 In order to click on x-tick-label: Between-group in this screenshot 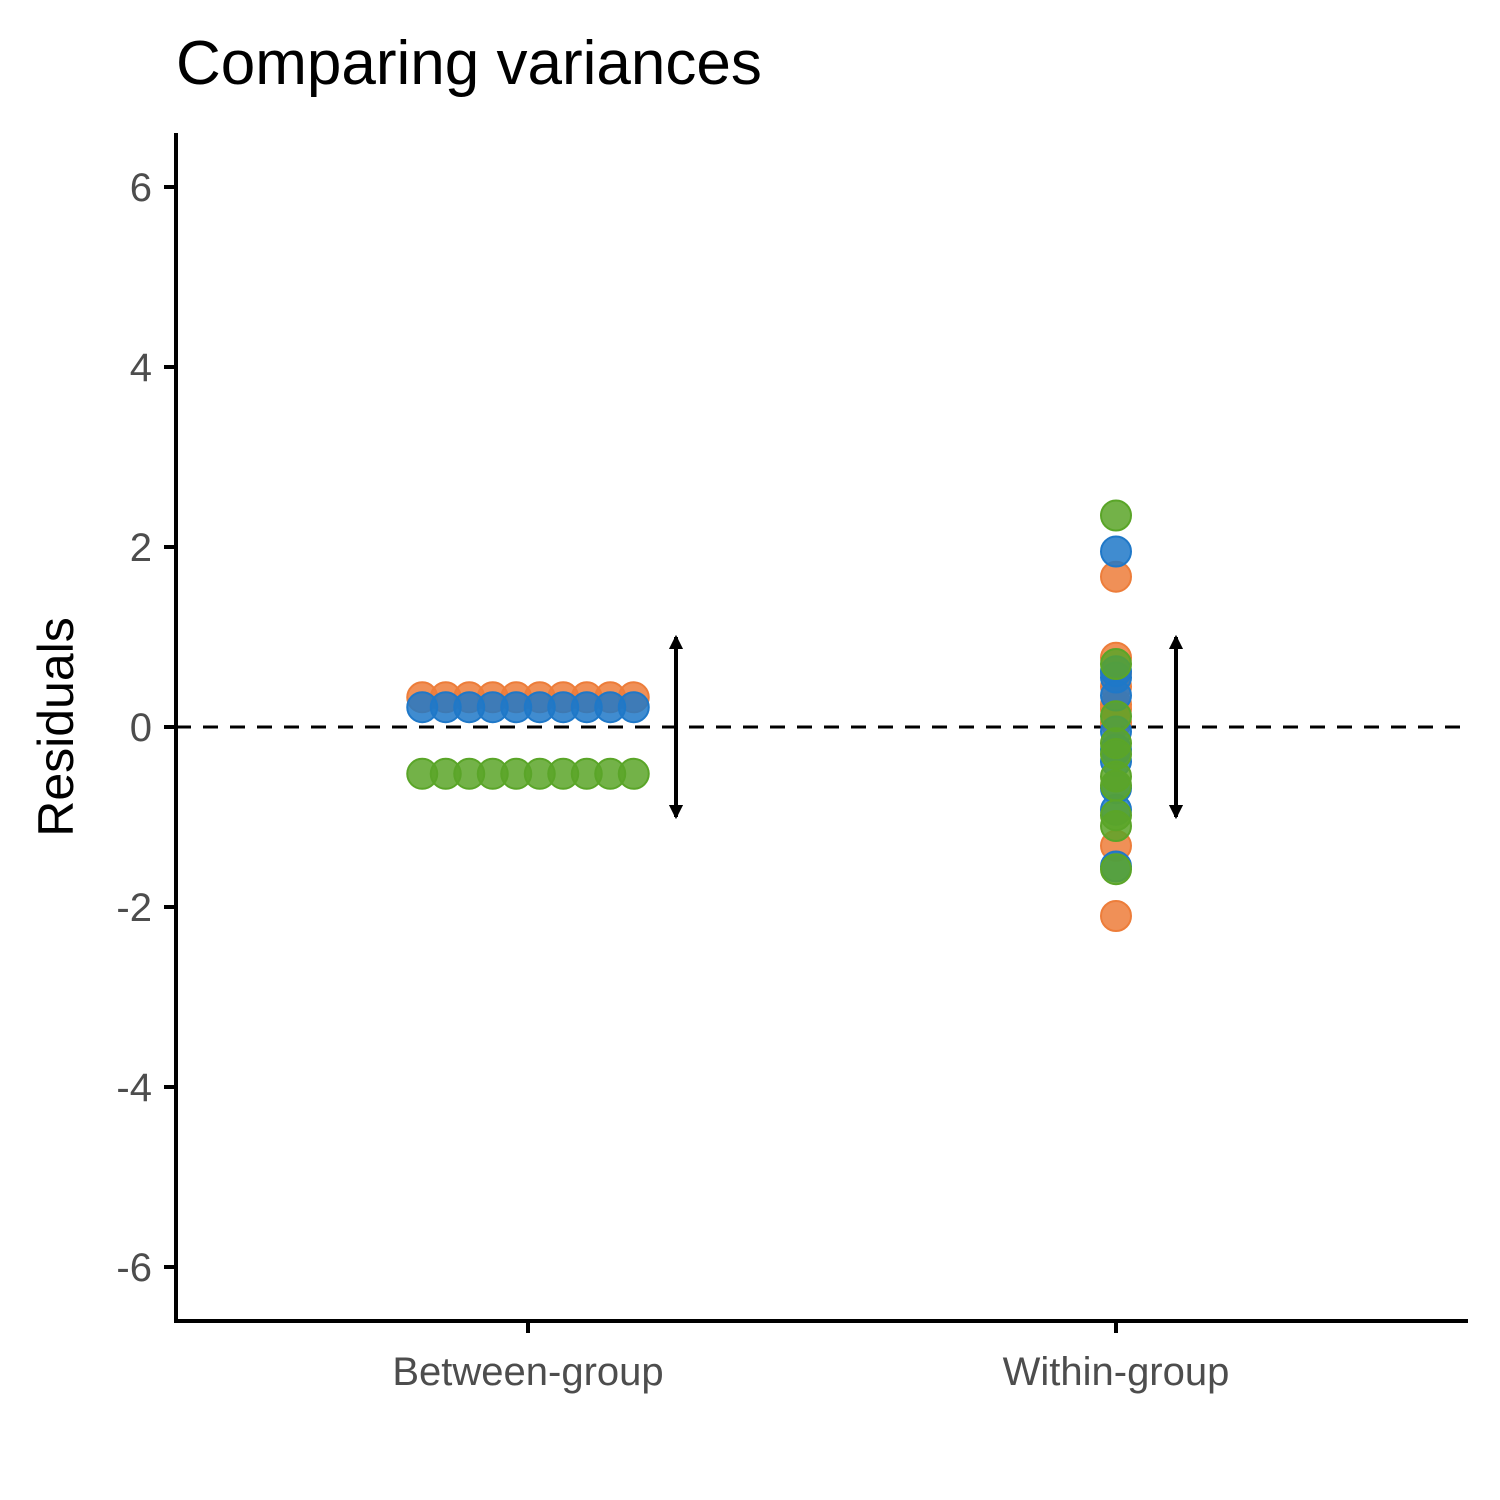, I will do `click(527, 1372)`.